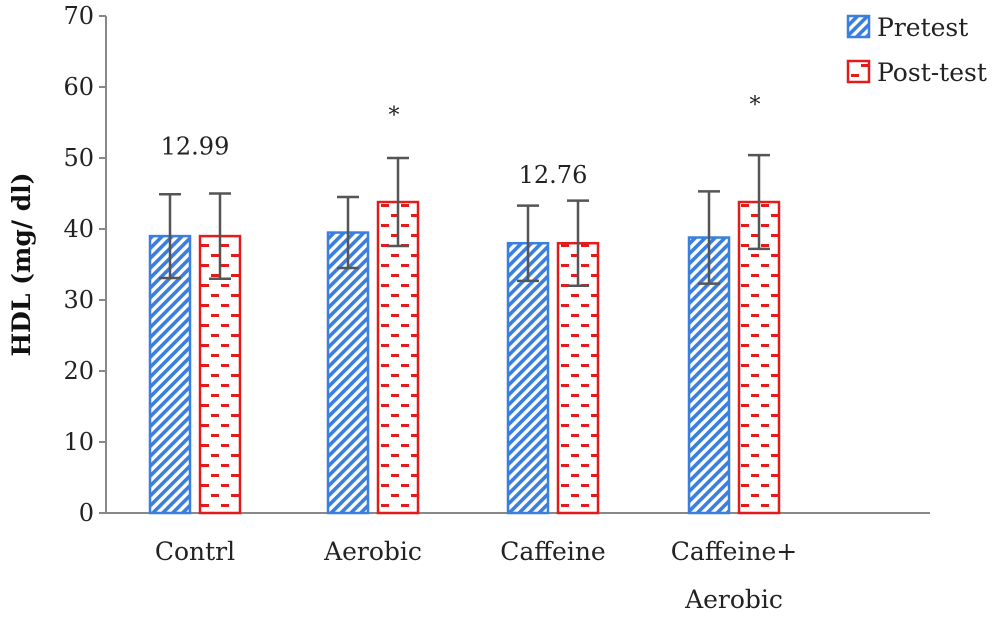 This screenshot has height=635, width=1000. Describe the element at coordinates (916, 50) in the screenshot. I see `legend: Pretest Post-test` at that location.